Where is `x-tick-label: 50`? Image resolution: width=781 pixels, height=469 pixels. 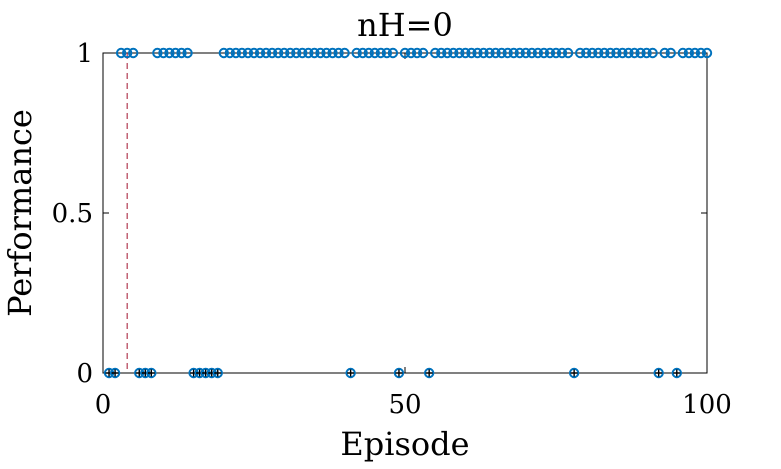 x-tick-label: 50 is located at coordinates (404, 405).